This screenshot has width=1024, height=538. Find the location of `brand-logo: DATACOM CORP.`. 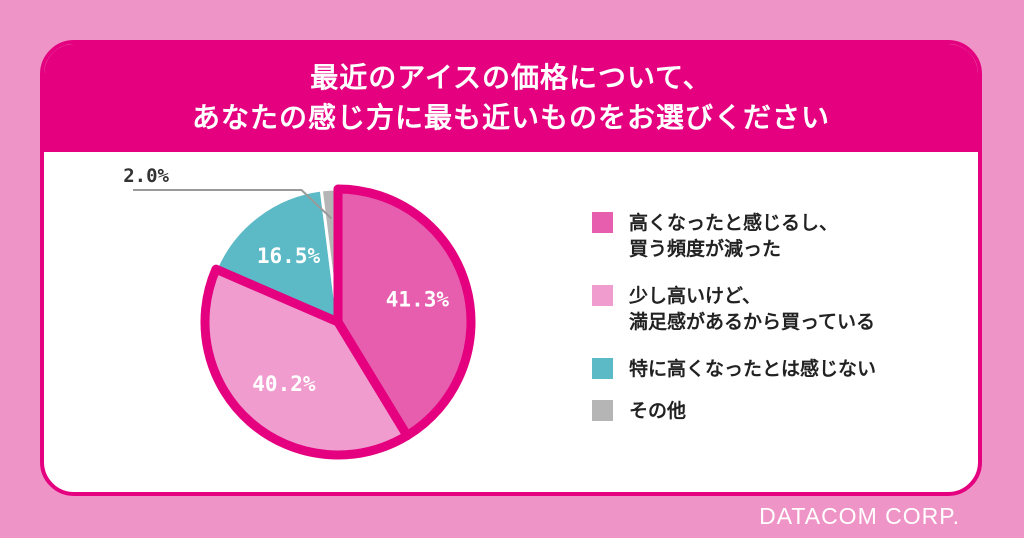

brand-logo: DATACOM CORP. is located at coordinates (859, 516).